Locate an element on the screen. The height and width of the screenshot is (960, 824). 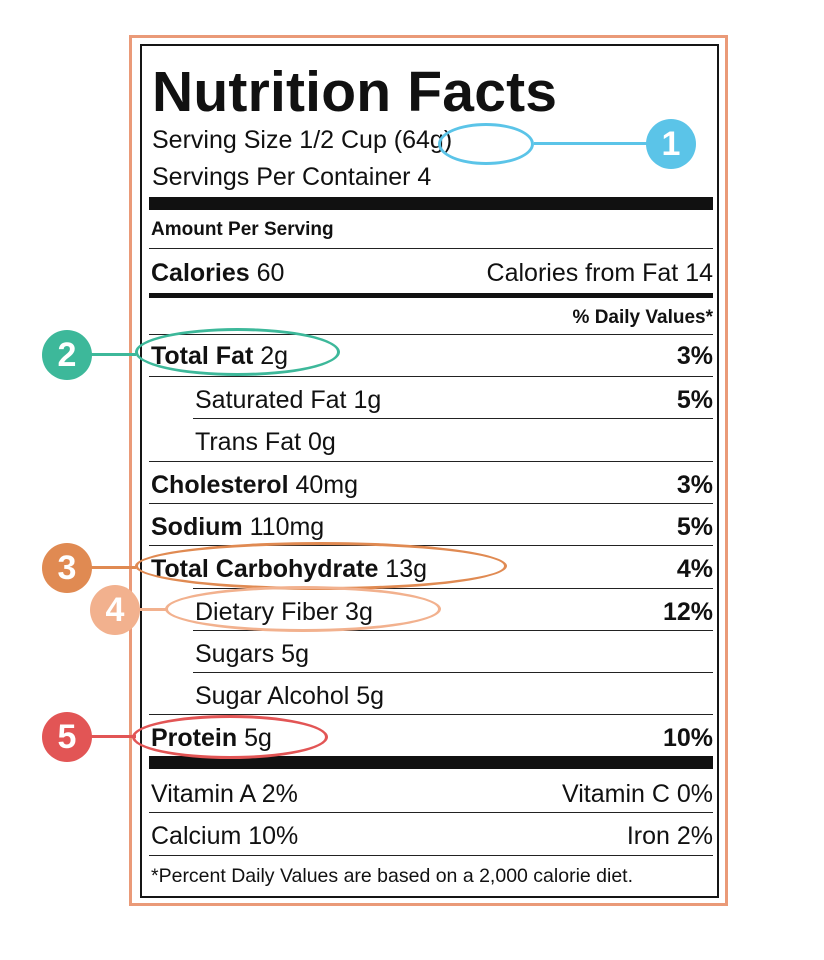
nutrient-row-trans-fat: Trans Fat 0g is located at coordinates (431, 440).